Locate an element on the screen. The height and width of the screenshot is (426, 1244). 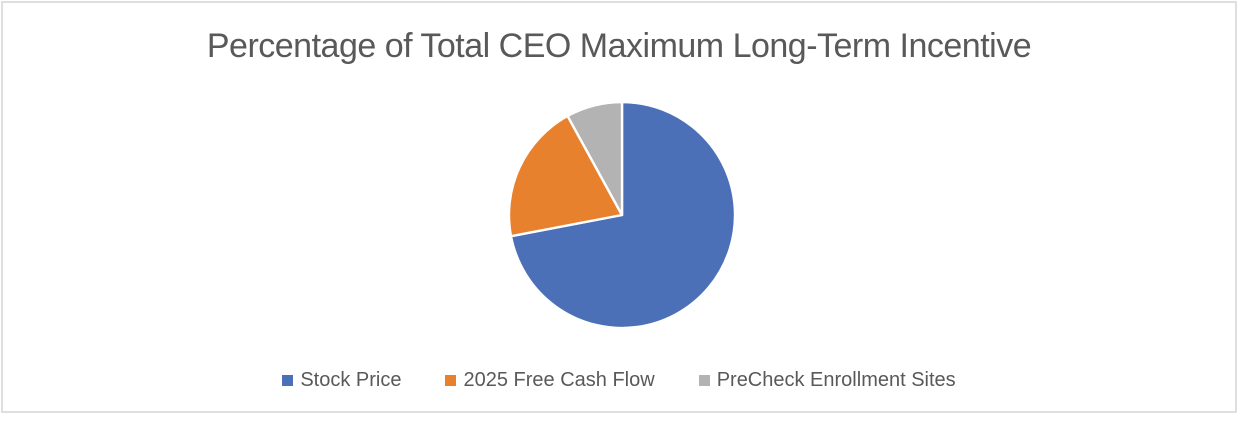
pie-chart-area is located at coordinates (622, 215).